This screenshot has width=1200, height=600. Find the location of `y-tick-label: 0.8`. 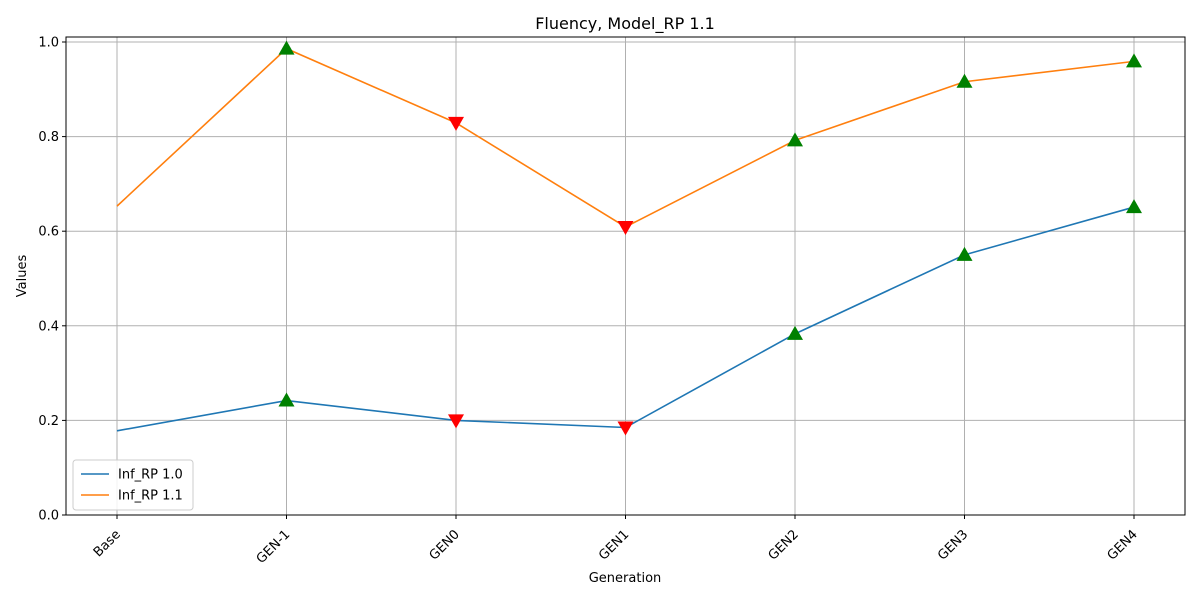

y-tick-label: 0.8 is located at coordinates (48, 137).